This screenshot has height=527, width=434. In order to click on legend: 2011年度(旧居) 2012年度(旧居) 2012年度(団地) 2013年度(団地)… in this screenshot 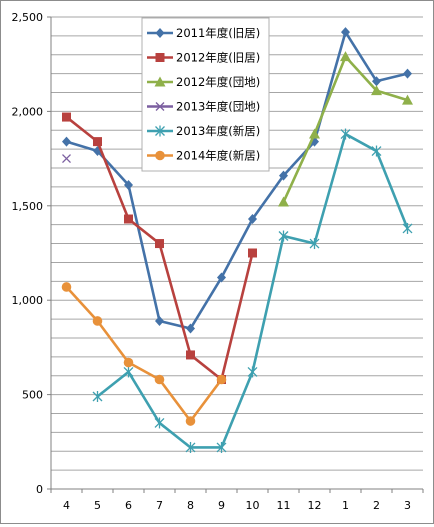, I will do `click(205, 94)`.